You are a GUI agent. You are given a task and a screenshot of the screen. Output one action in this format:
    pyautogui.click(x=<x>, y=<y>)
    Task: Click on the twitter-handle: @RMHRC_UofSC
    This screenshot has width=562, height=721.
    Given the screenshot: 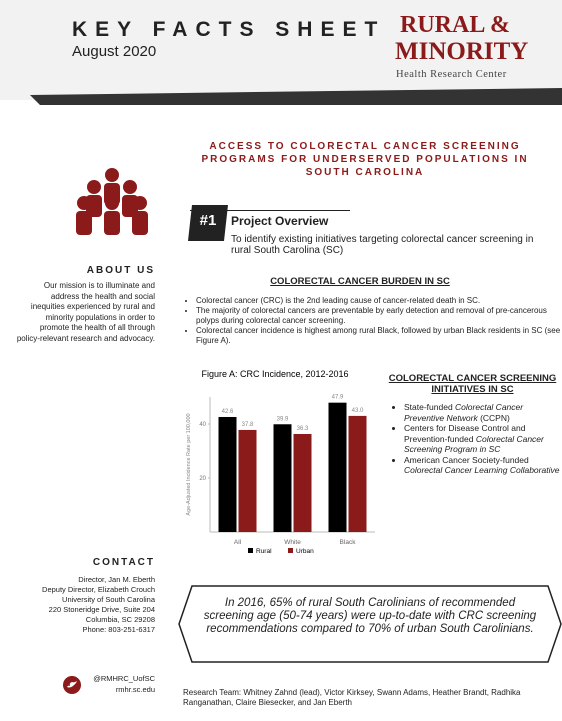 What is the action you would take?
    pyautogui.click(x=124, y=678)
    